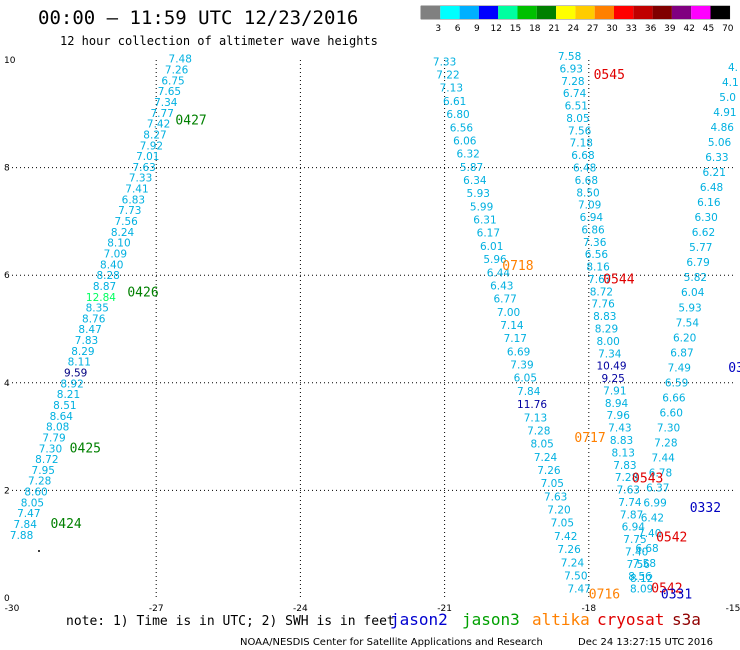  What do you see at coordinates (578, 590) in the screenshot?
I see `wave-height-label: 7.47` at bounding box center [578, 590].